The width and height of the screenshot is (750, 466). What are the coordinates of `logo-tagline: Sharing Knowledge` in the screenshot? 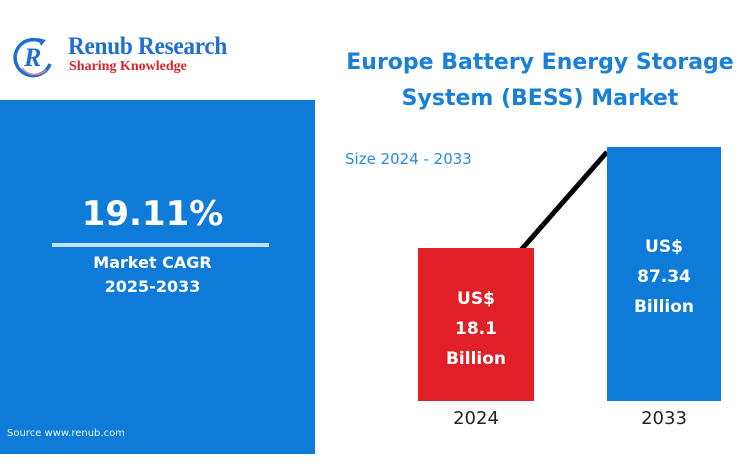 It's located at (128, 66).